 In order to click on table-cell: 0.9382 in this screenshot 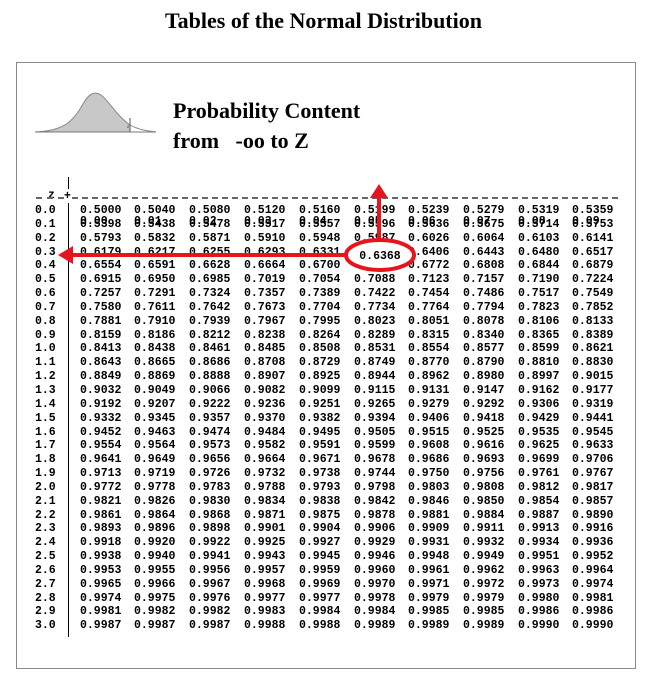, I will do `click(320, 418)`.